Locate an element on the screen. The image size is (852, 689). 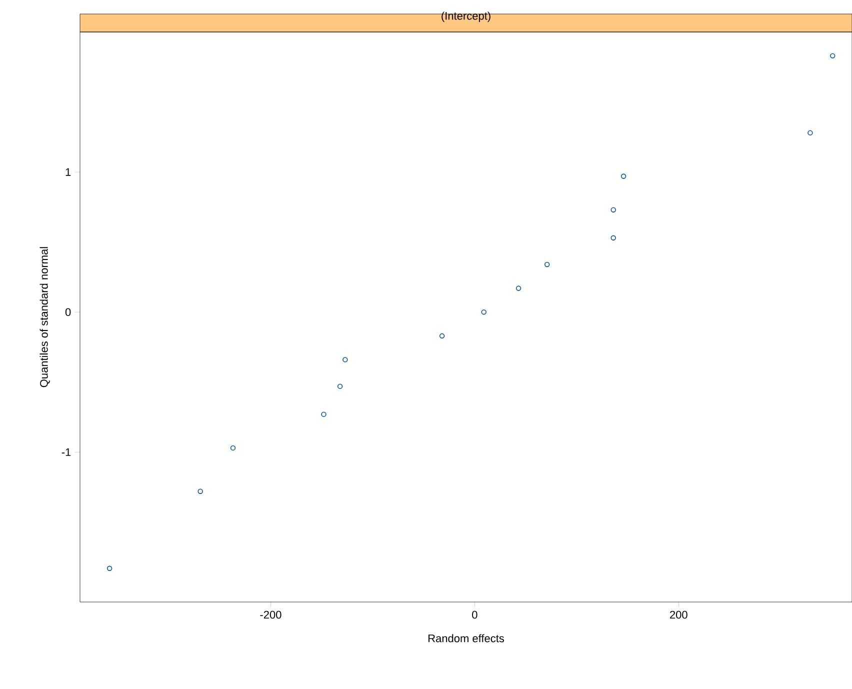
x-axis-title: Random effects is located at coordinates (466, 638).